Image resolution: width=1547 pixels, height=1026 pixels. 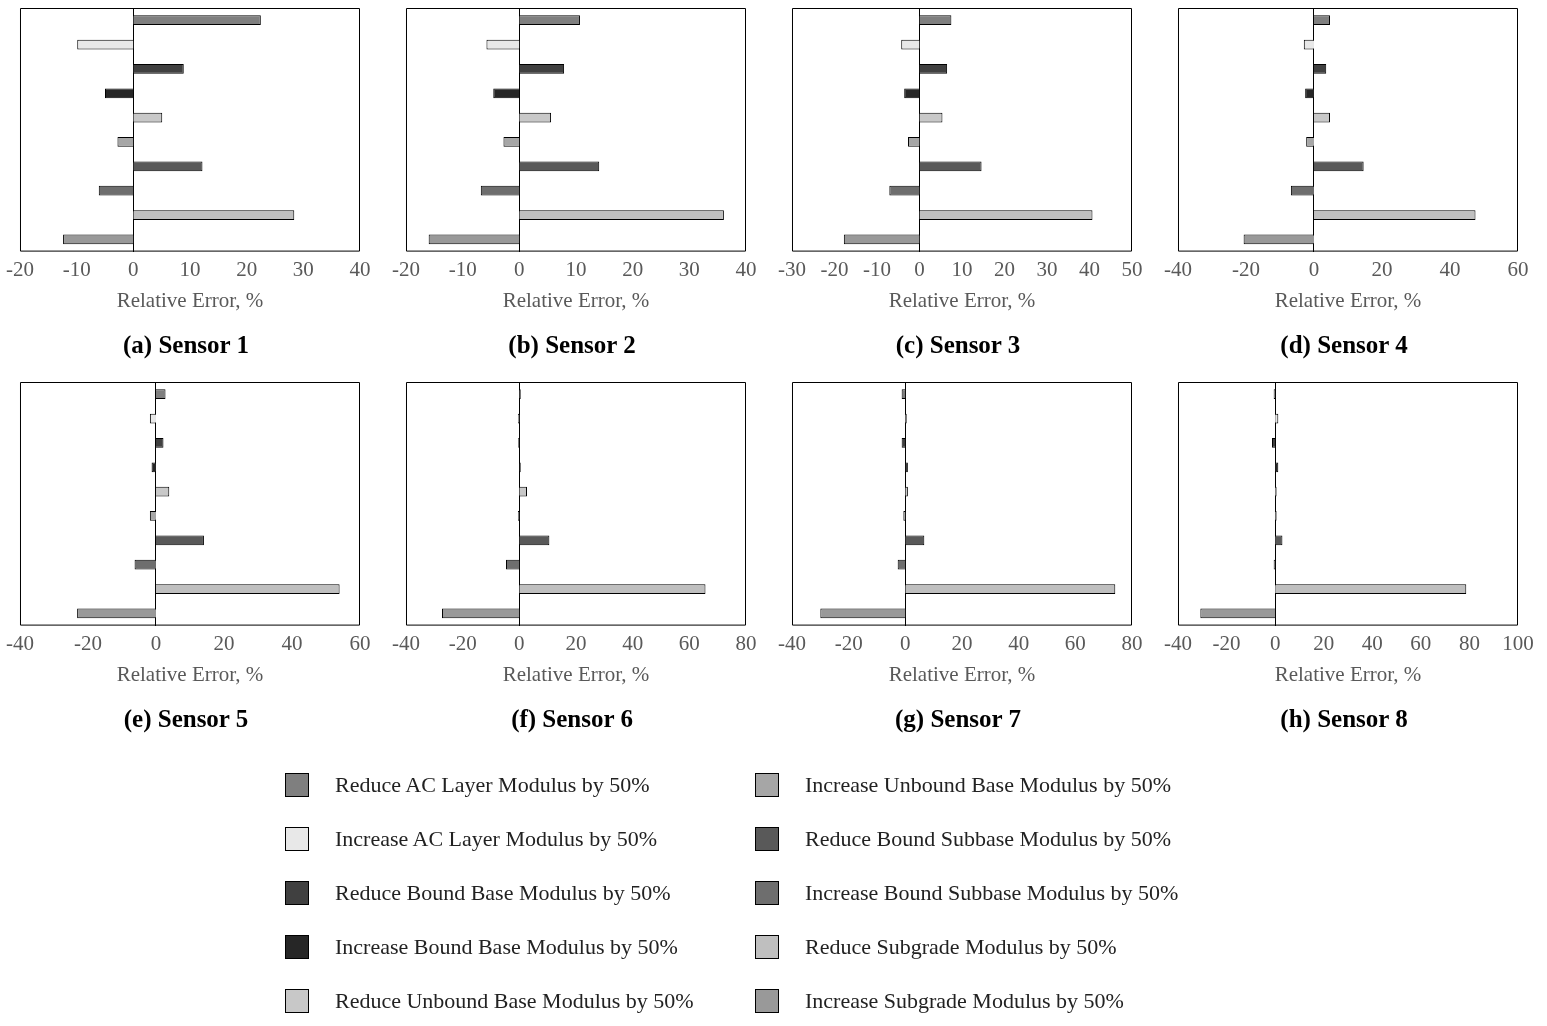 What do you see at coordinates (988, 785) in the screenshot?
I see `legend-label: Increase Unbound Base Modulus by 50%` at bounding box center [988, 785].